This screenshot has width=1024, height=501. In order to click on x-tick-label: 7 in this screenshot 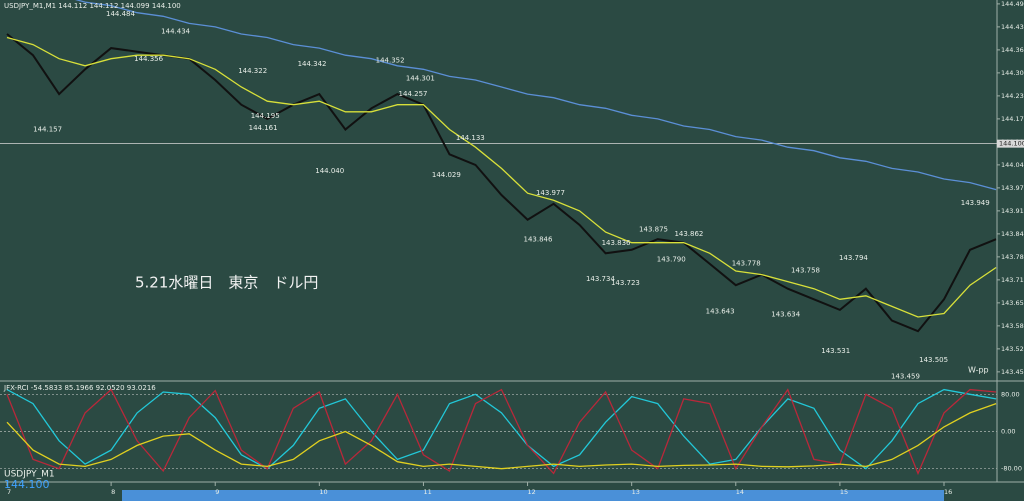, I will do `click(9, 492)`.